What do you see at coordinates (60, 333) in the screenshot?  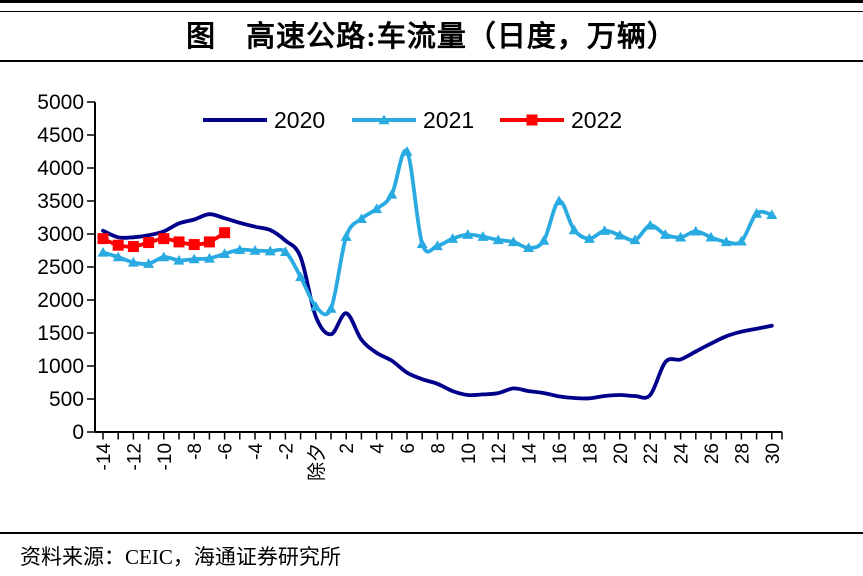 I see `y-tick-label: 1500` at bounding box center [60, 333].